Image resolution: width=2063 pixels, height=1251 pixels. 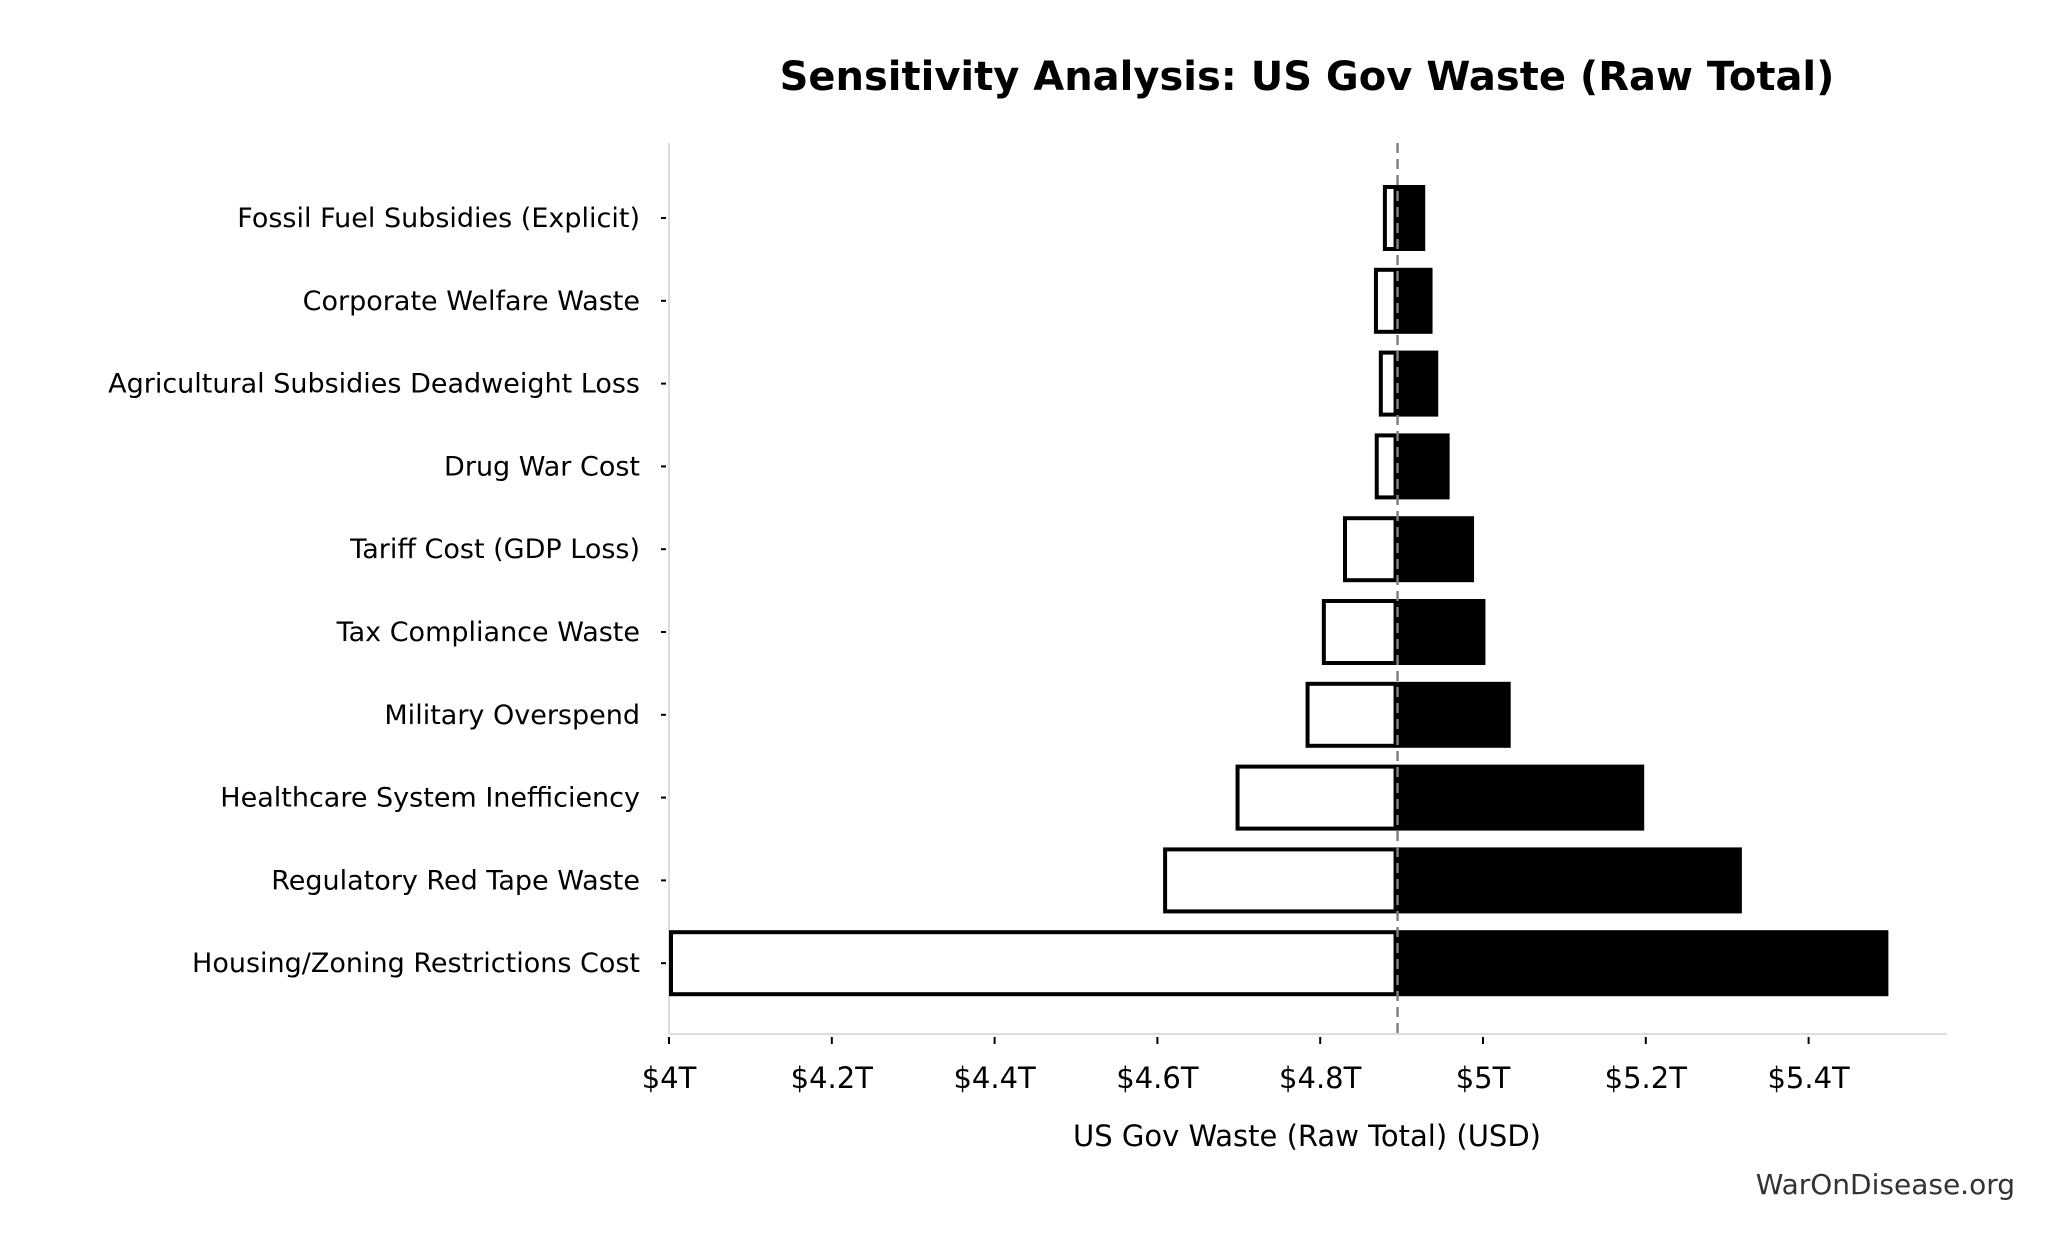 I want to click on x-tick-label: $4.2T, so click(x=832, y=1078).